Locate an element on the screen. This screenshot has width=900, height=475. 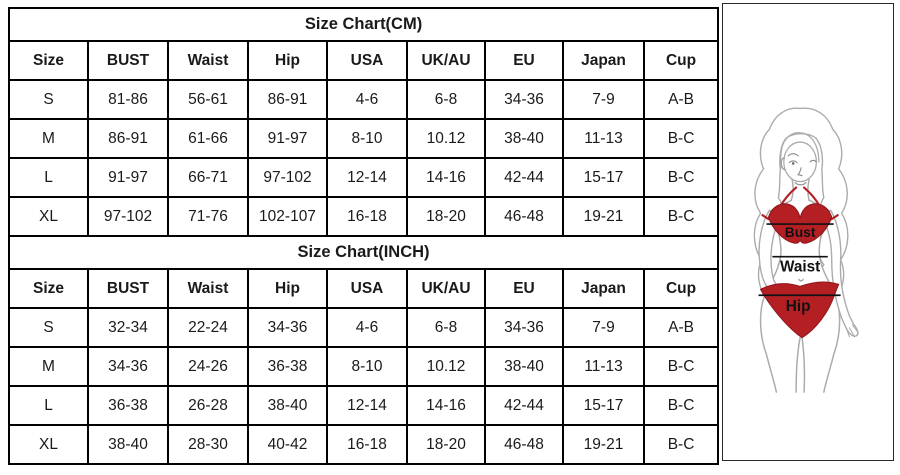
value-cell: 11-13 is located at coordinates (603, 366).